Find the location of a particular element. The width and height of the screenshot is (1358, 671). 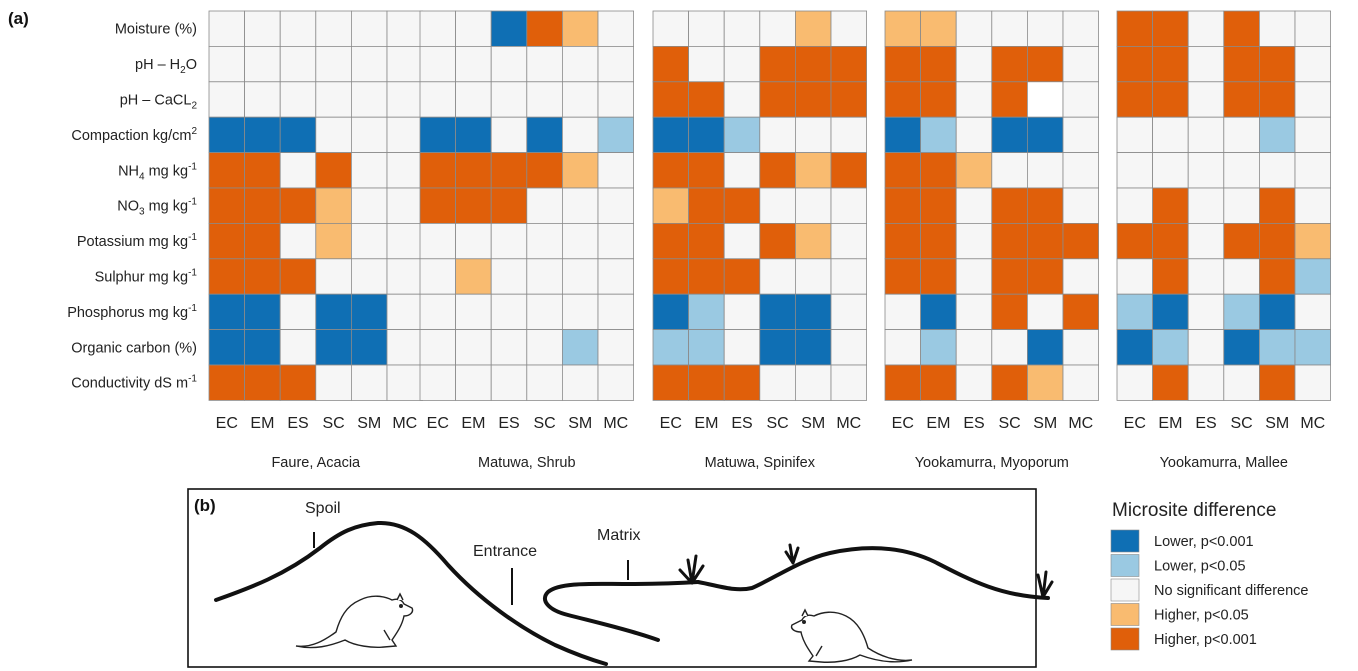

row-label: NH4​ mg kg-1​ is located at coordinates (157, 171).